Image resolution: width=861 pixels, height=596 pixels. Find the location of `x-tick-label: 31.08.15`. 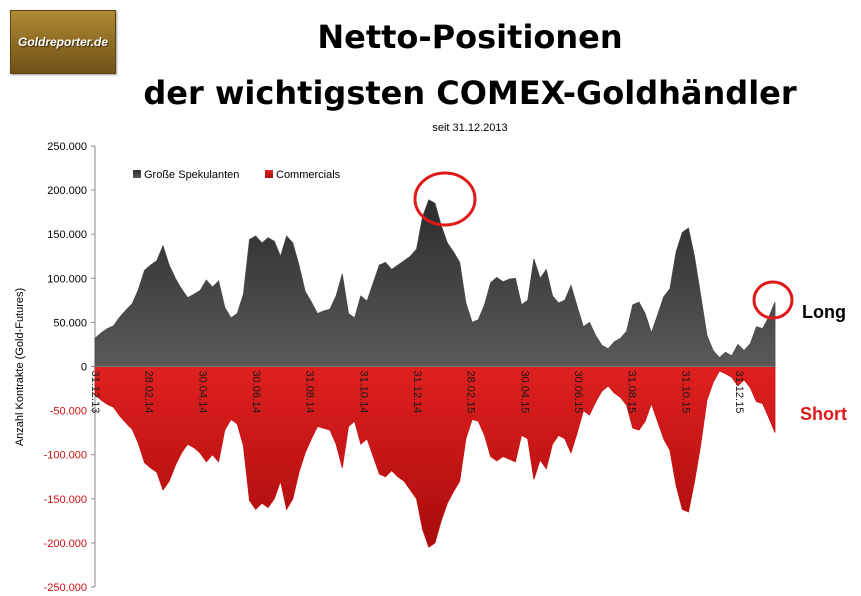

x-tick-label: 31.08.15 is located at coordinates (632, 392).